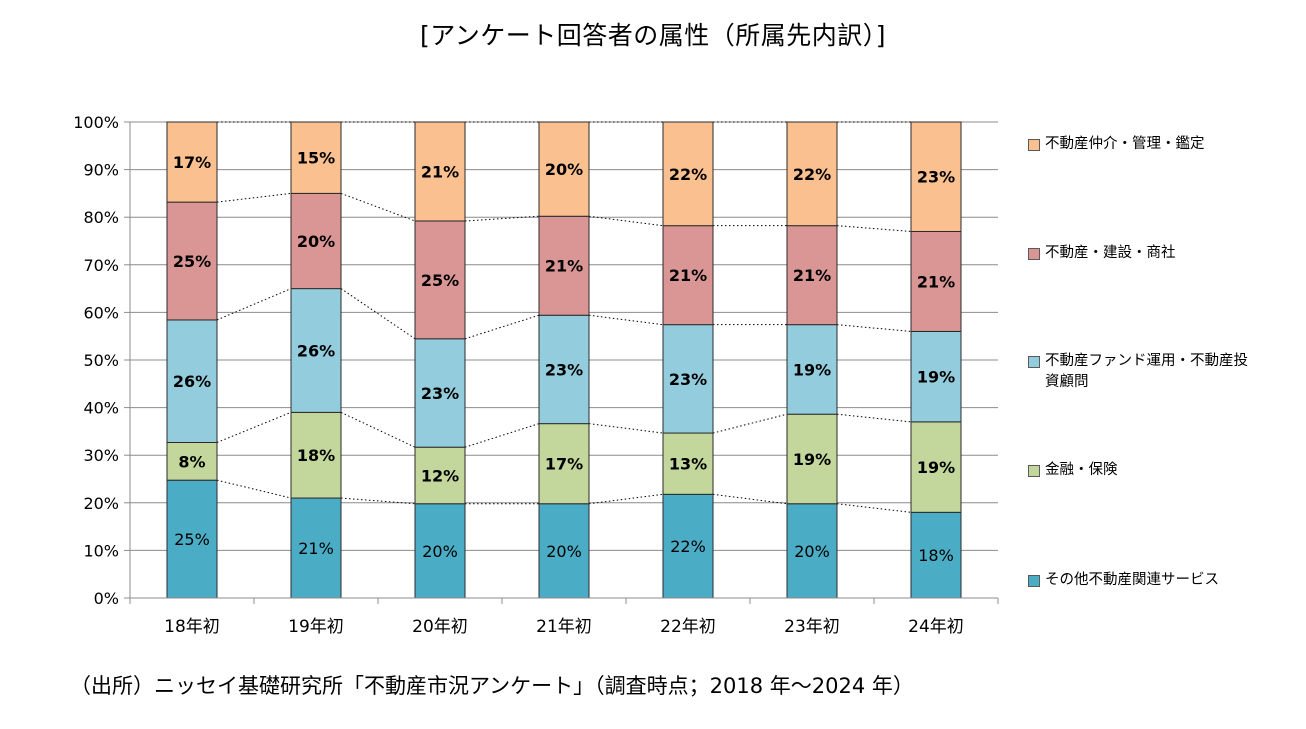 The height and width of the screenshot is (729, 1306). What do you see at coordinates (101, 360) in the screenshot?
I see `y-tick-label: 50%` at bounding box center [101, 360].